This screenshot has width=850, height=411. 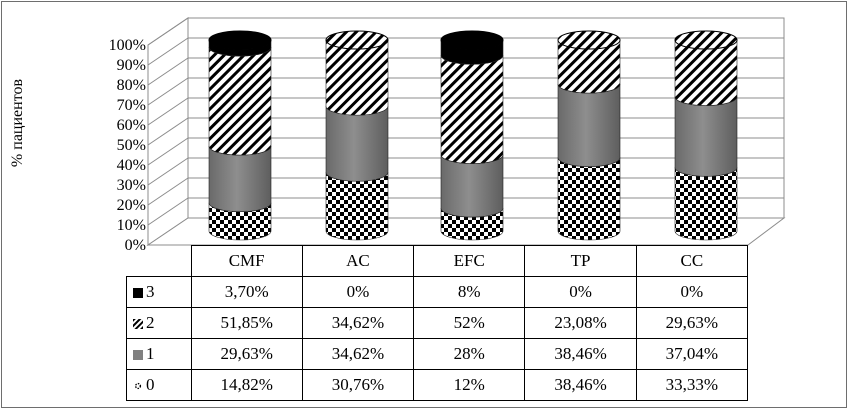 I want to click on y-tick-label: 50%, so click(x=131, y=145).